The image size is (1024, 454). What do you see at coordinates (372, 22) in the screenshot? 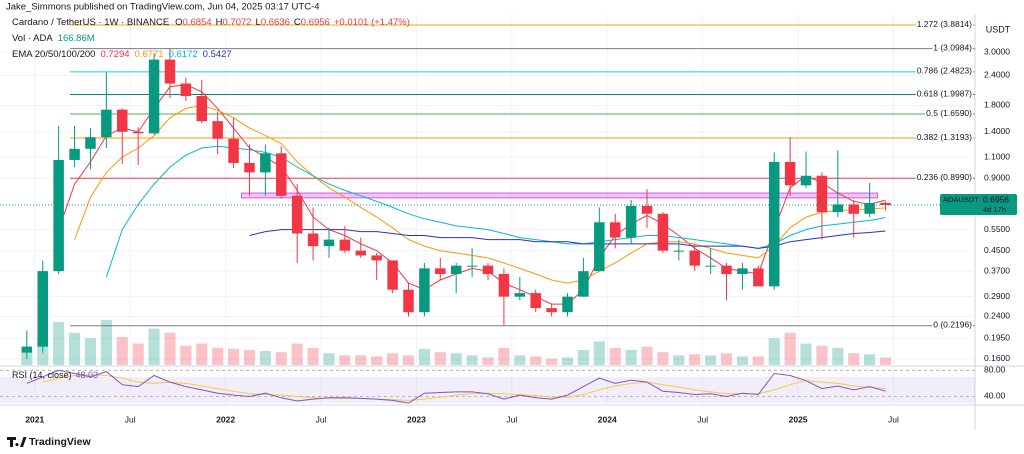
I see `legend-change: +0.0101 (+1.47%)` at bounding box center [372, 22].